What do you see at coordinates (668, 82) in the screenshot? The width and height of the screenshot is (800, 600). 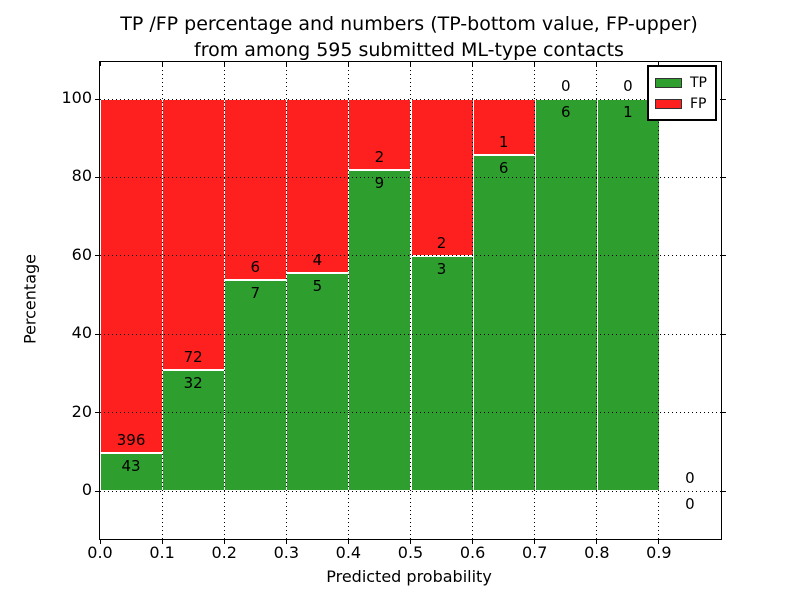 I see `legend-swatch-tp` at bounding box center [668, 82].